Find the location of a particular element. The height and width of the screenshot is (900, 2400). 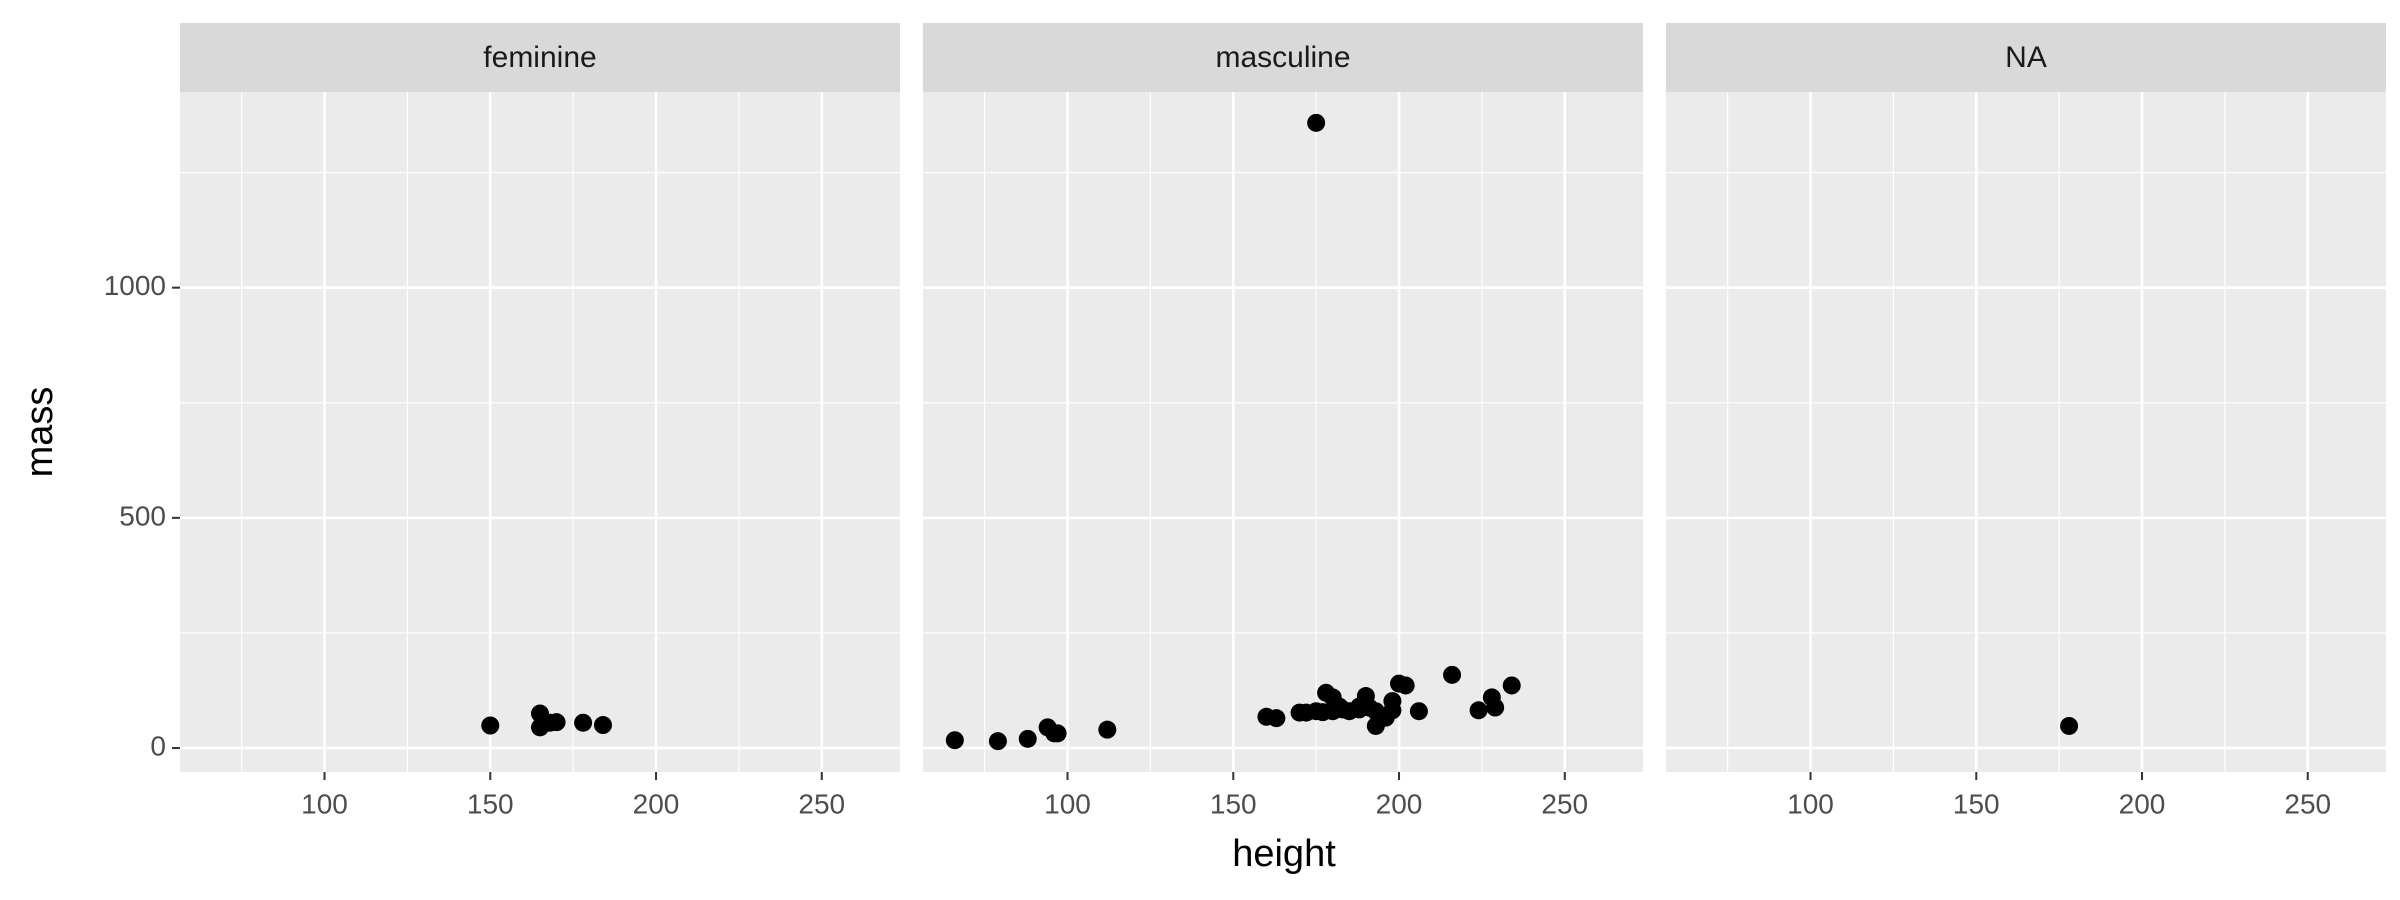

y-tick-label: 0 is located at coordinates (158, 745).